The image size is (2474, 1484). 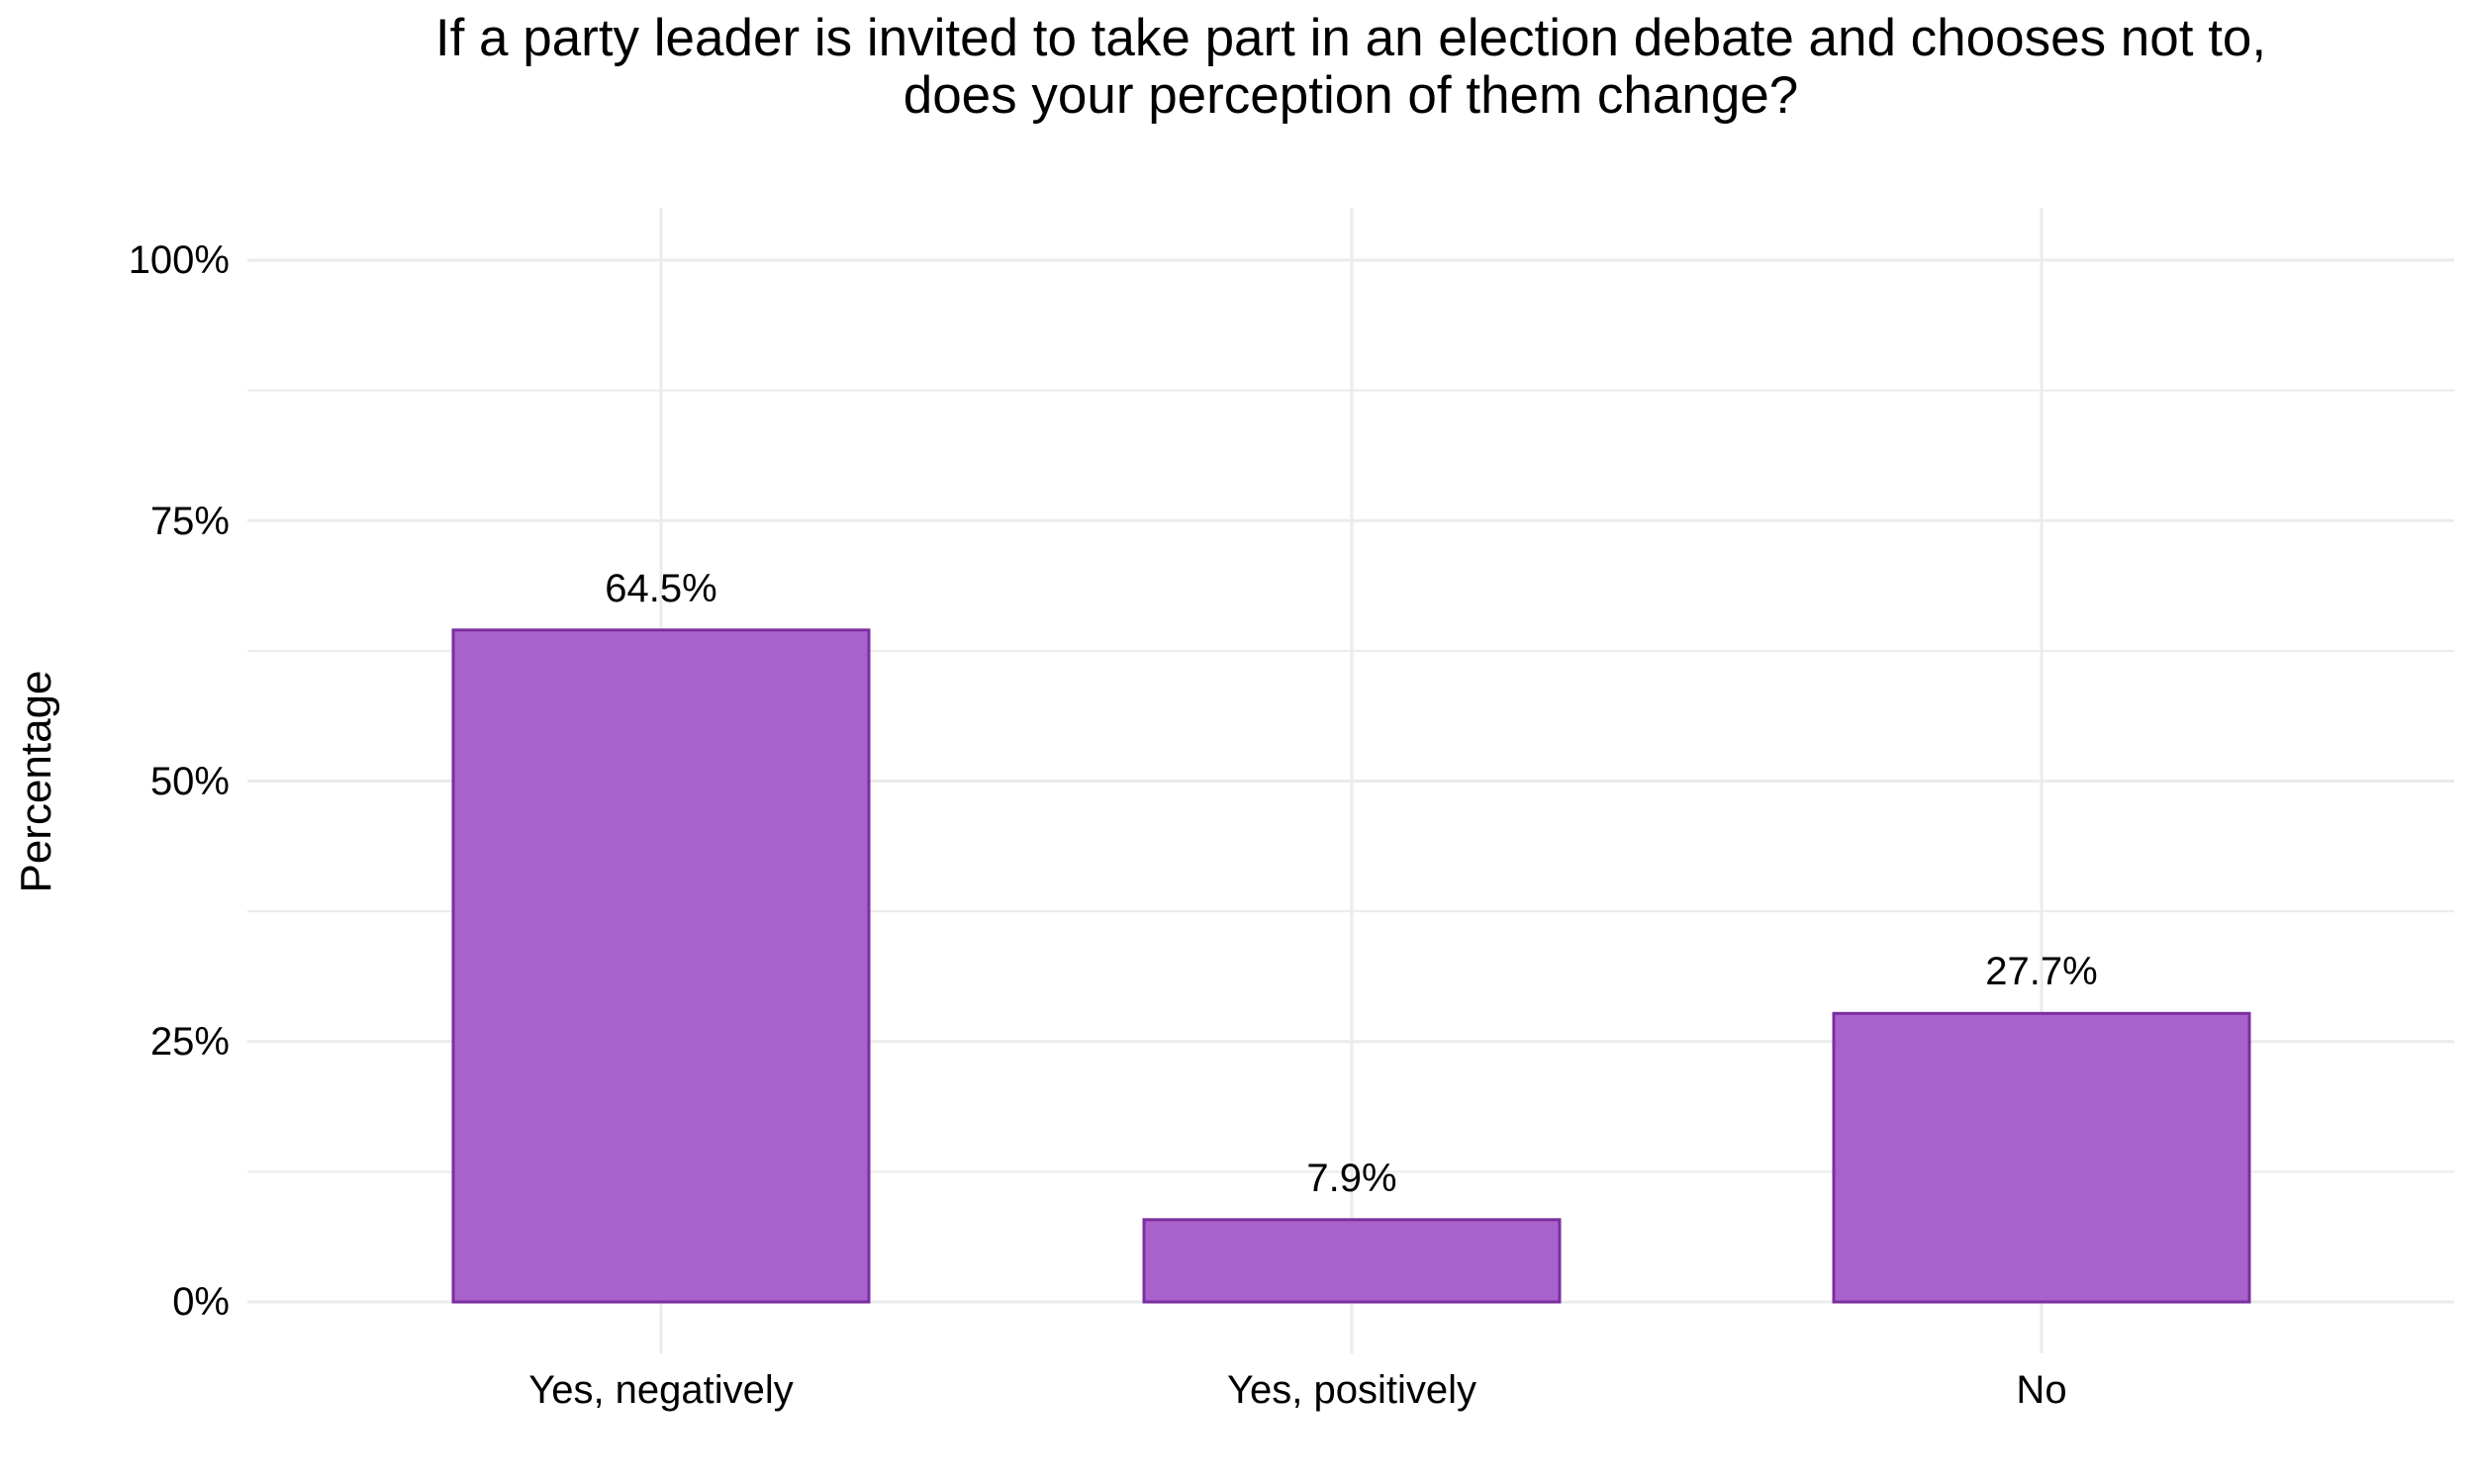 What do you see at coordinates (661, 1390) in the screenshot?
I see `x-tick-yes-negatively: Yes, negatively` at bounding box center [661, 1390].